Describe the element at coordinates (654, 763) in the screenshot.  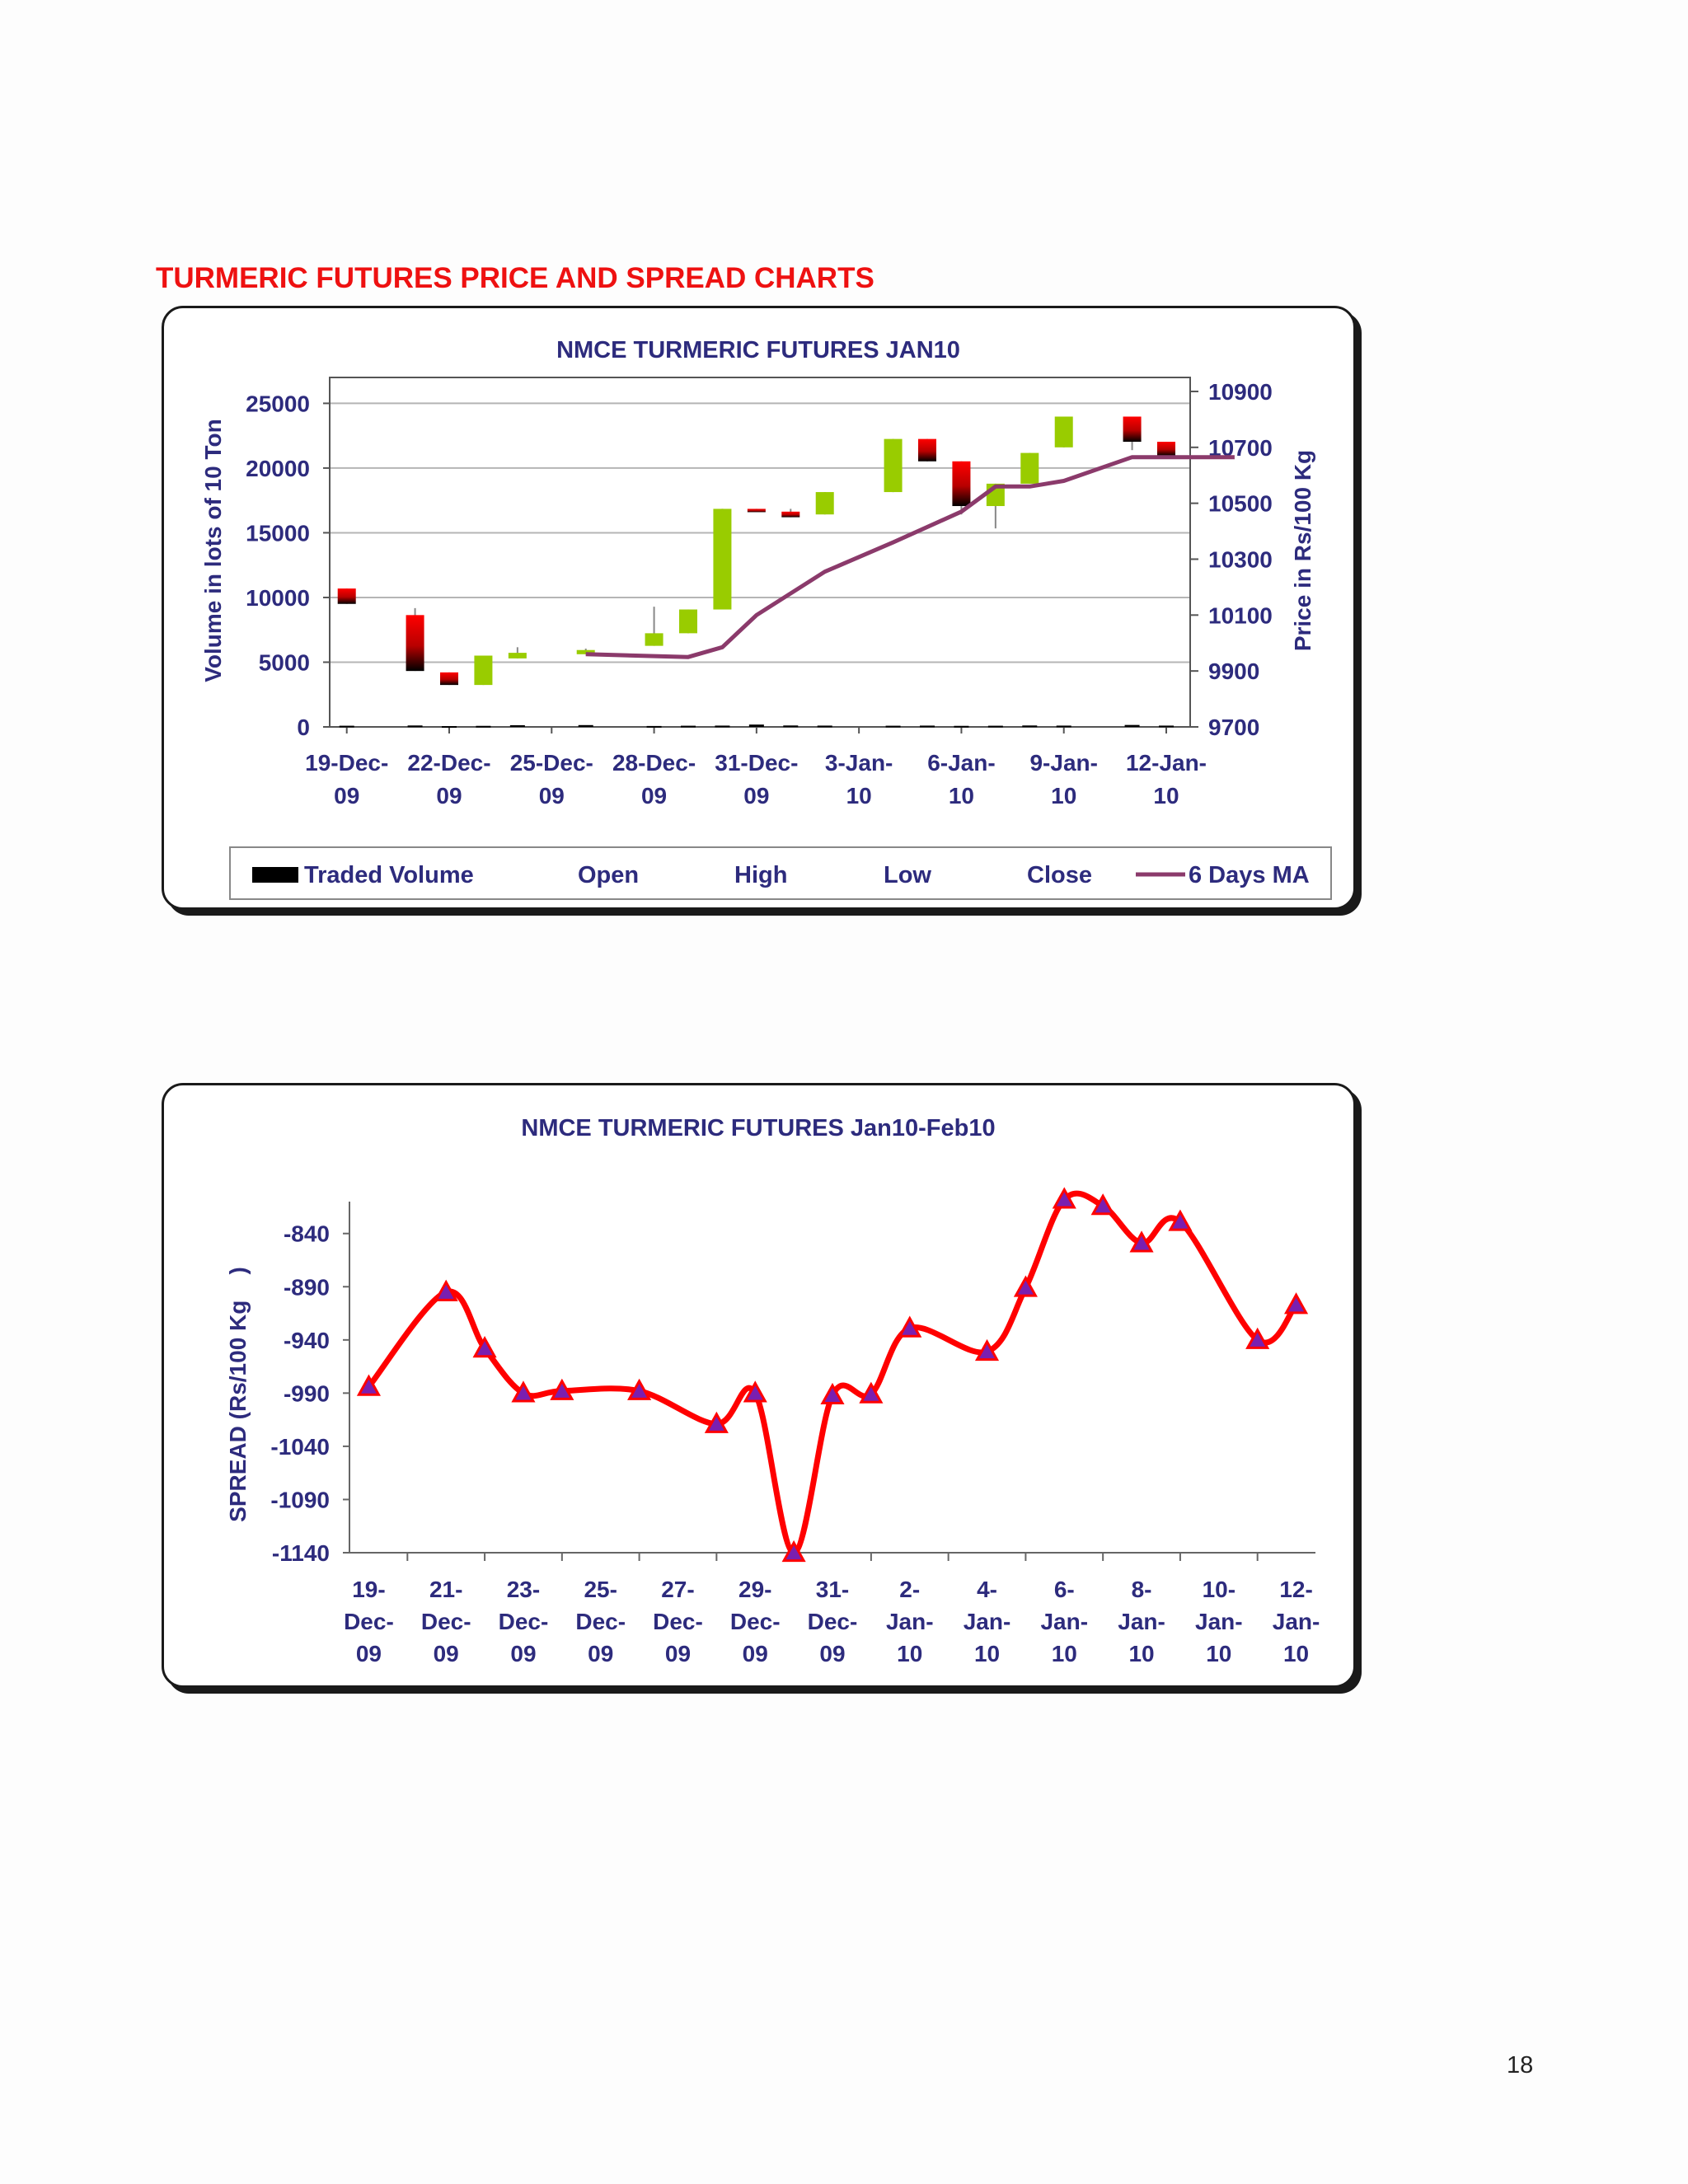
I see `x-tick-label: 28-Dec-` at that location.